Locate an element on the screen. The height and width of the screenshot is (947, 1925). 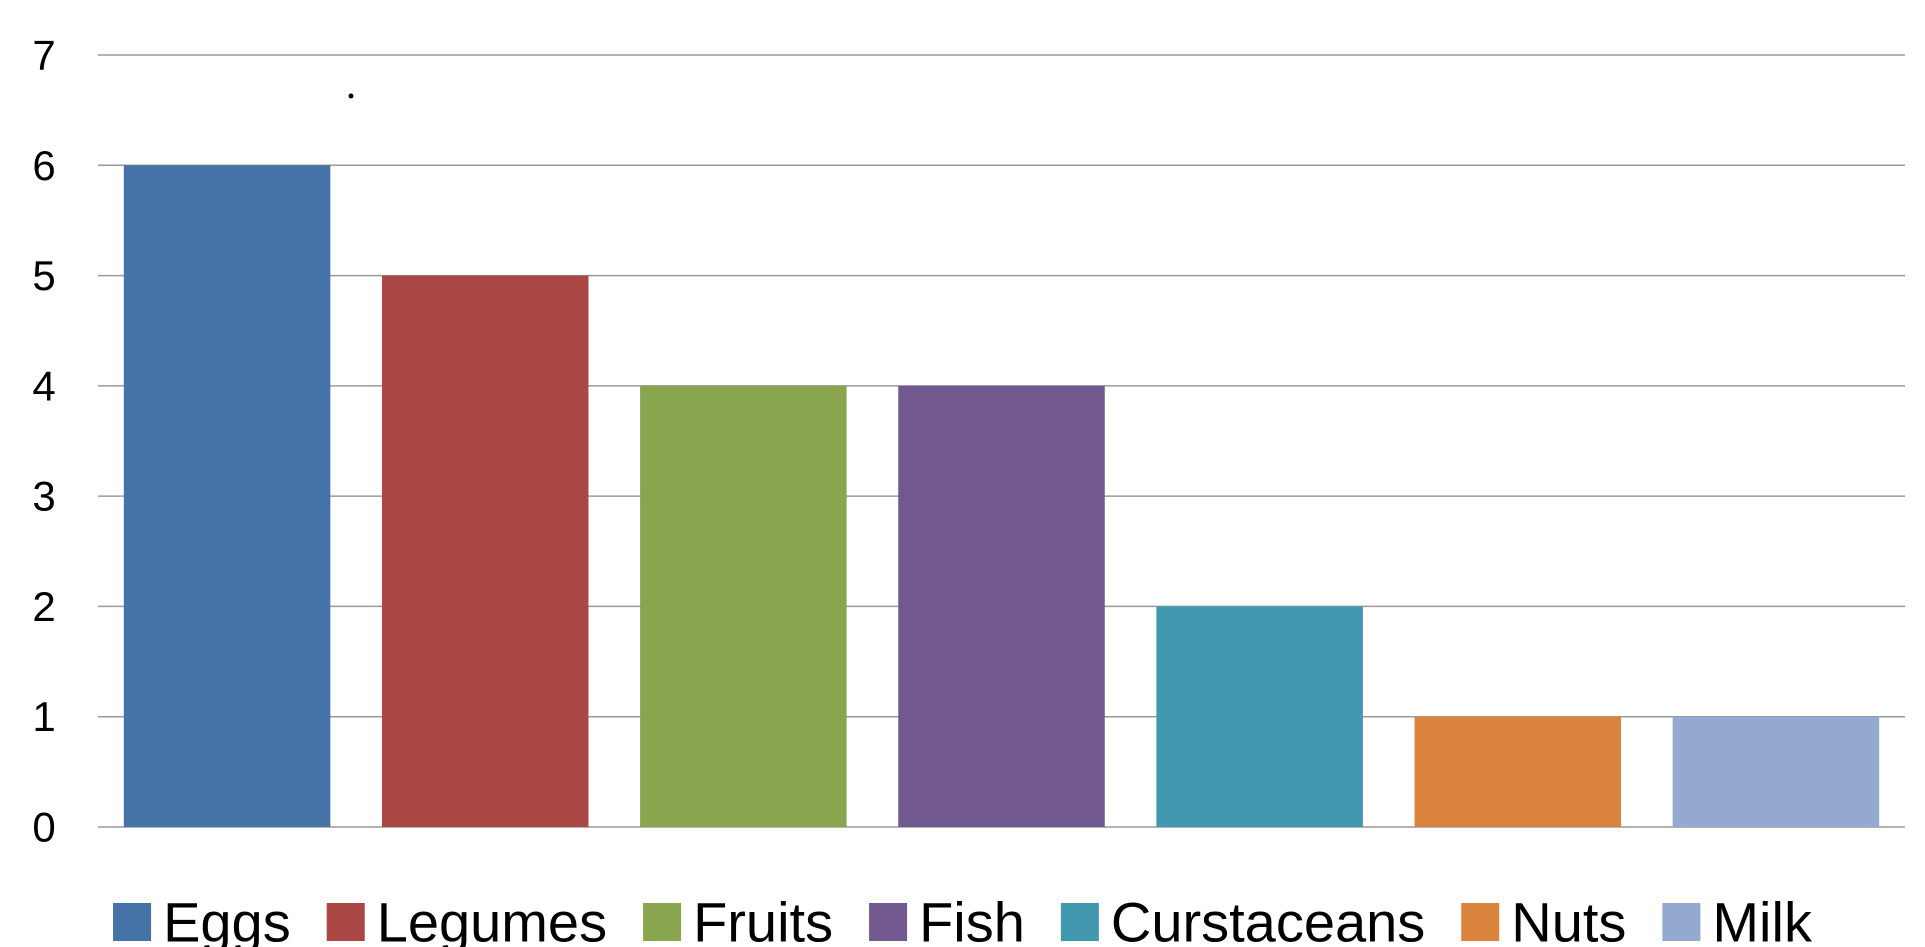
legend-label: Fish is located at coordinates (972, 919).